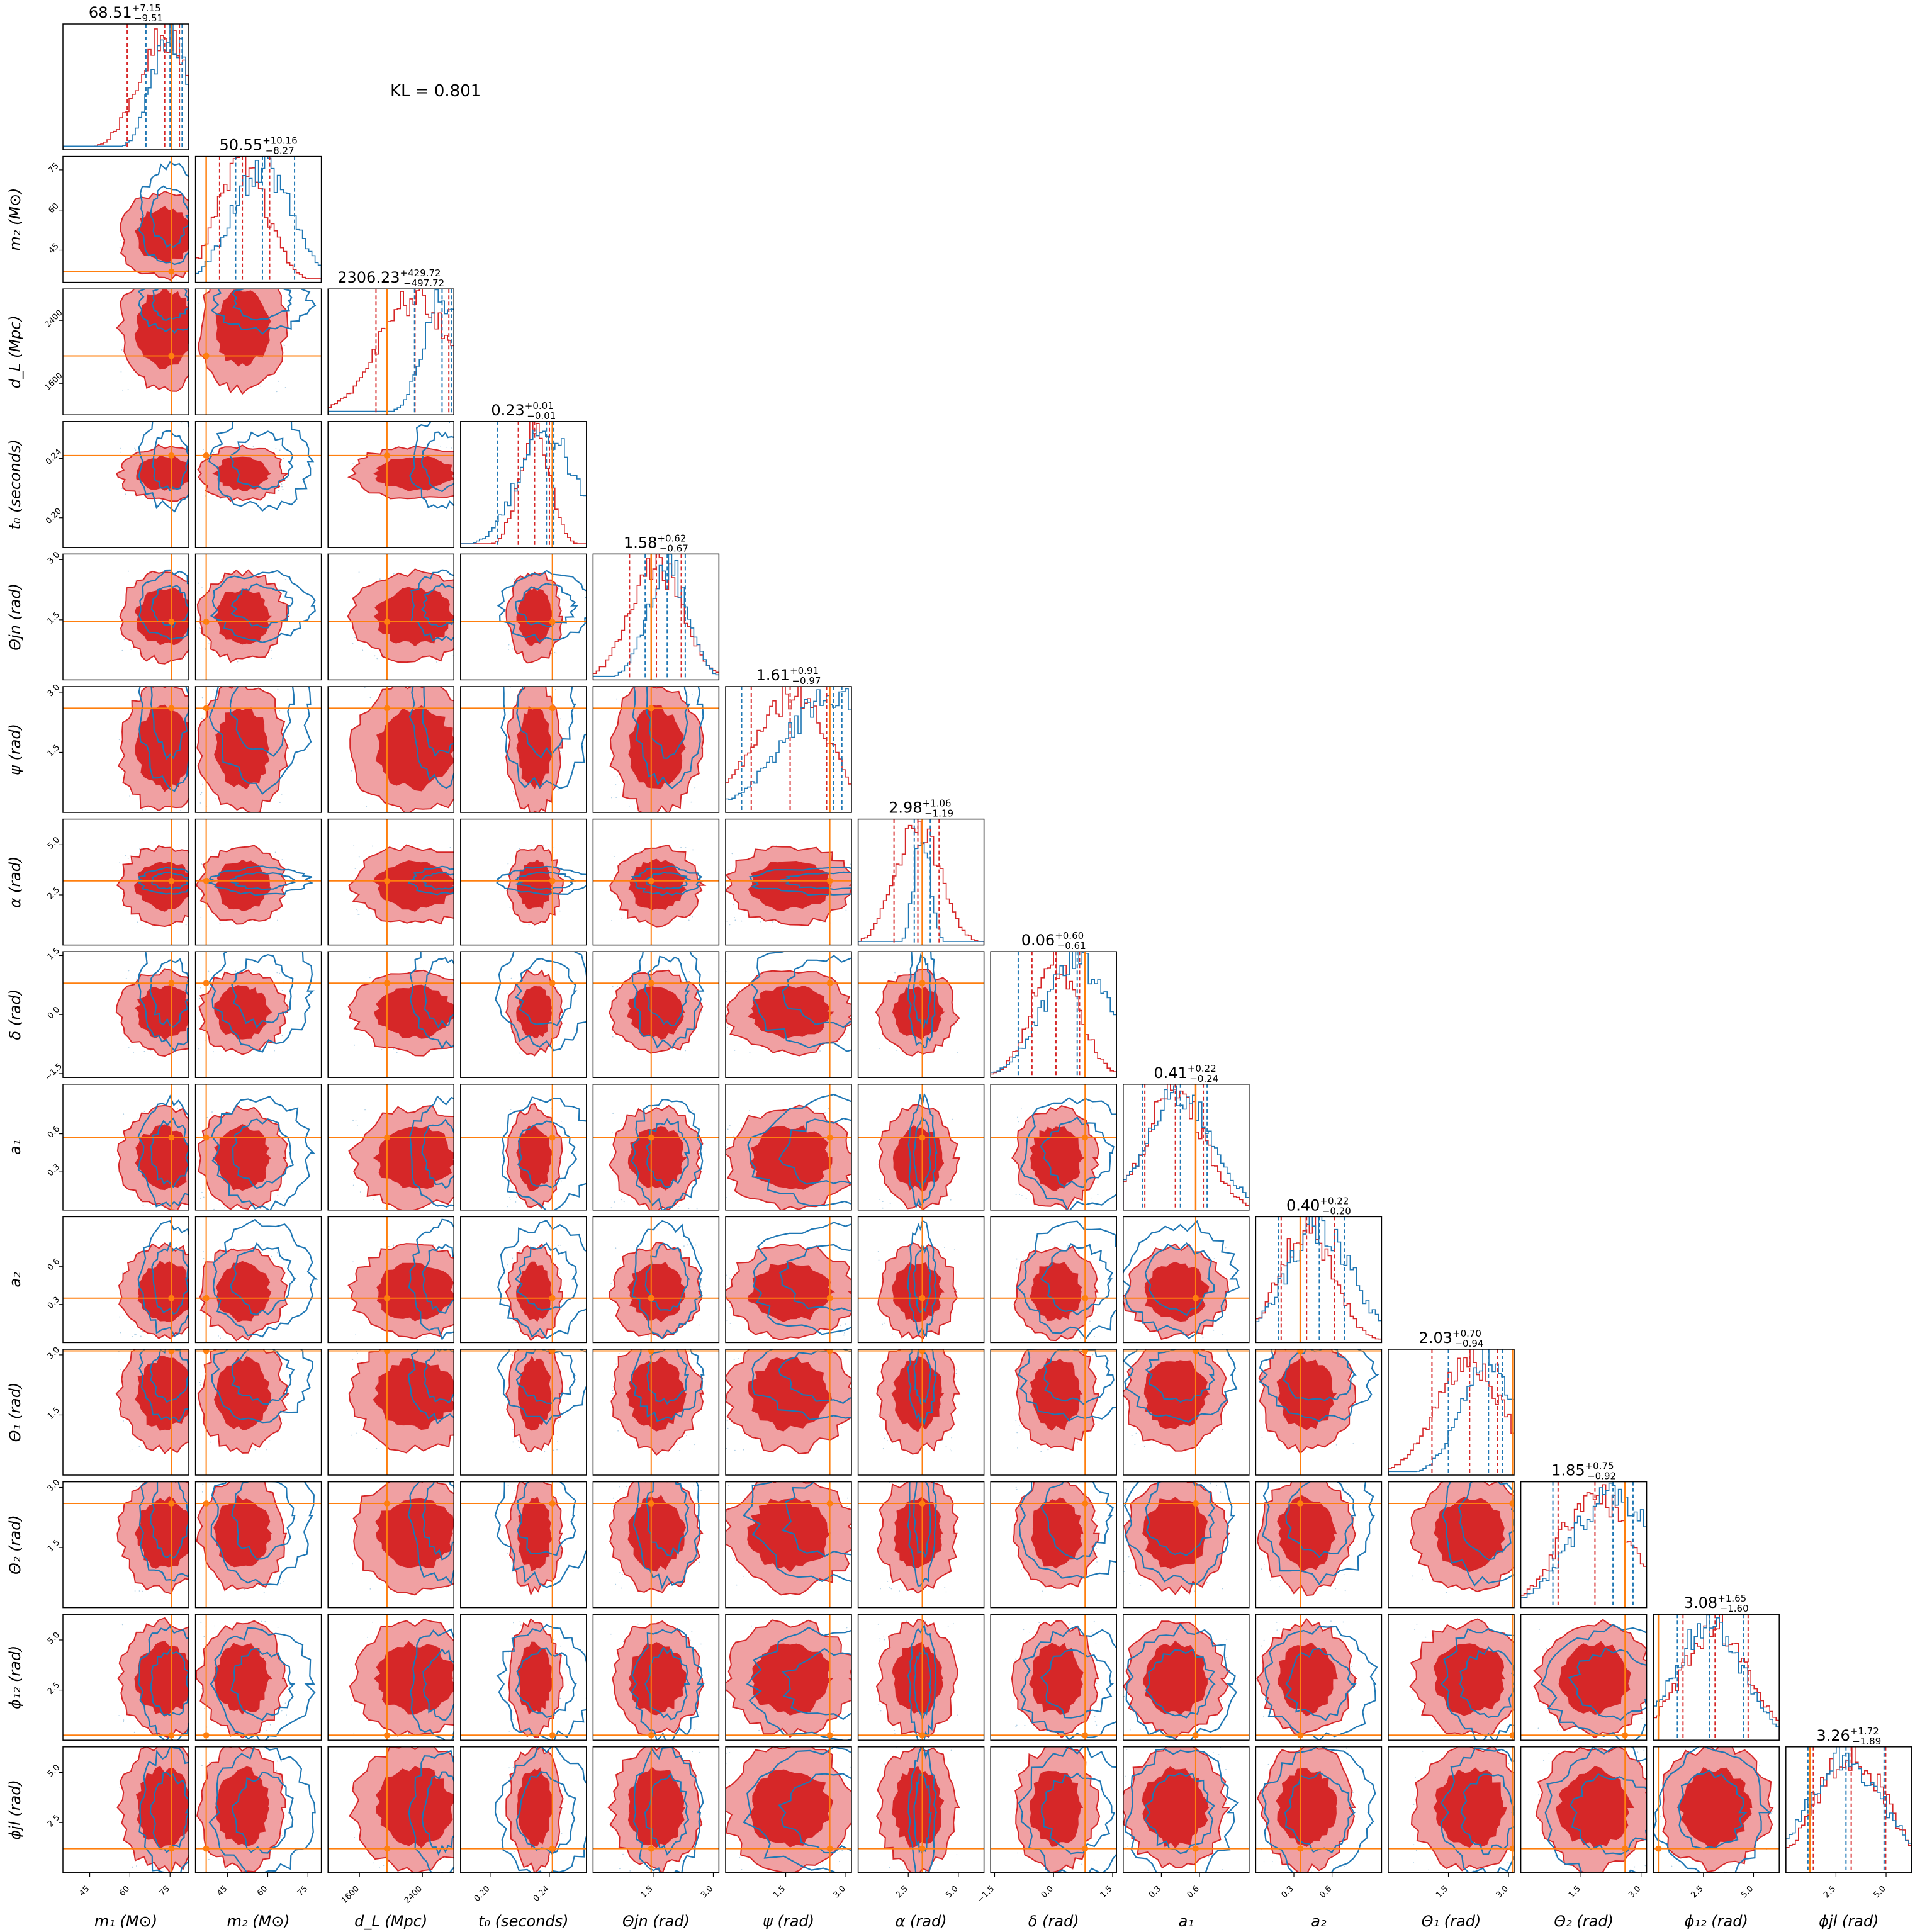 Image resolution: width=1932 pixels, height=1932 pixels. Describe the element at coordinates (656, 1533) in the screenshot. I see `red-contour-inner` at that location.